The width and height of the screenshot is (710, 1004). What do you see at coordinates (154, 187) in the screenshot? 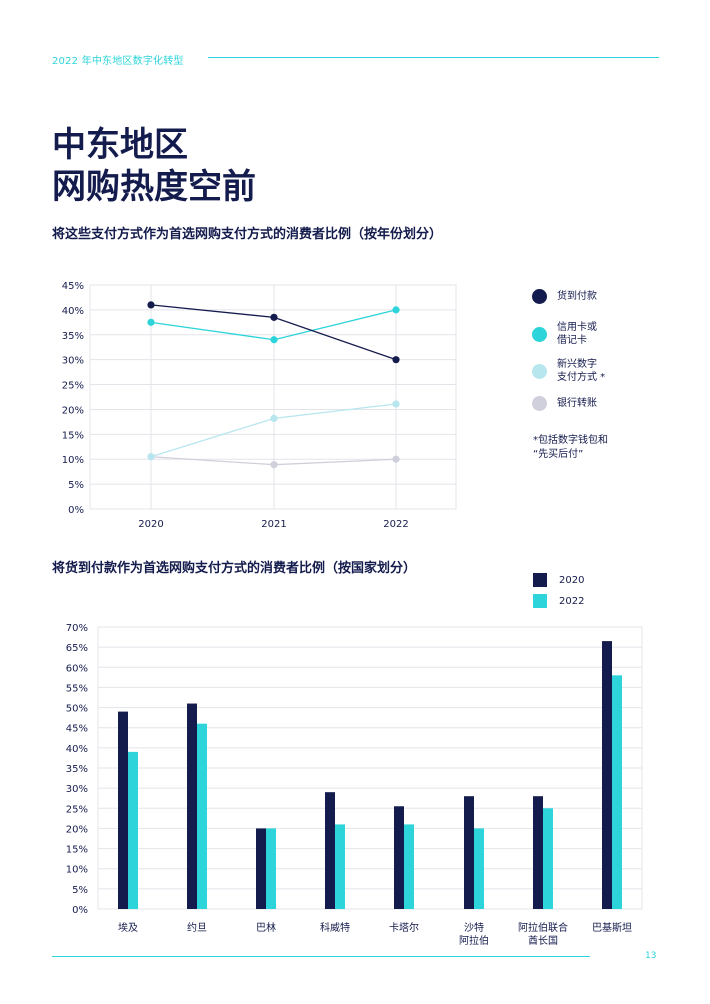
I see `title-line-2: 网购热度空前` at bounding box center [154, 187].